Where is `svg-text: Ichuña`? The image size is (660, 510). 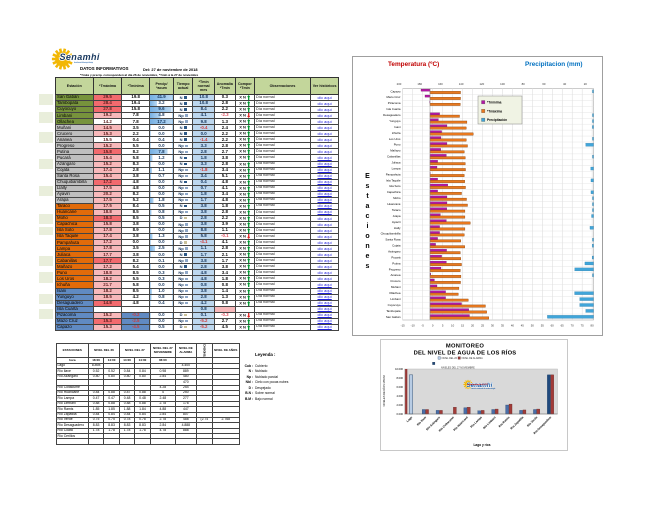
svg-text: Ichuña is located at coordinates (396, 133).